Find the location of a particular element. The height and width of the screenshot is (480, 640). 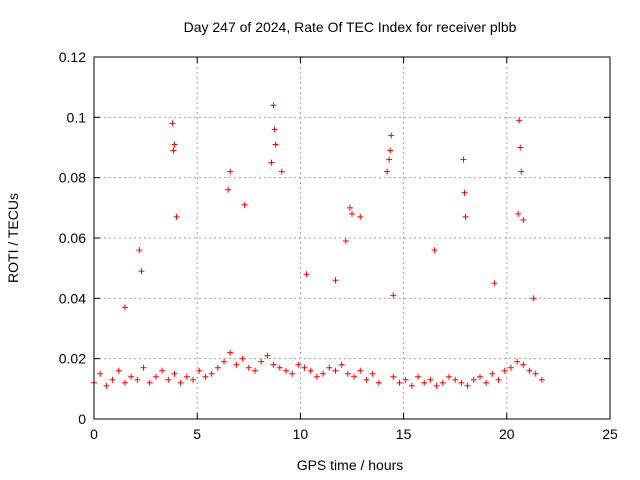

y-tick-label: 0.04 is located at coordinates (72, 298).